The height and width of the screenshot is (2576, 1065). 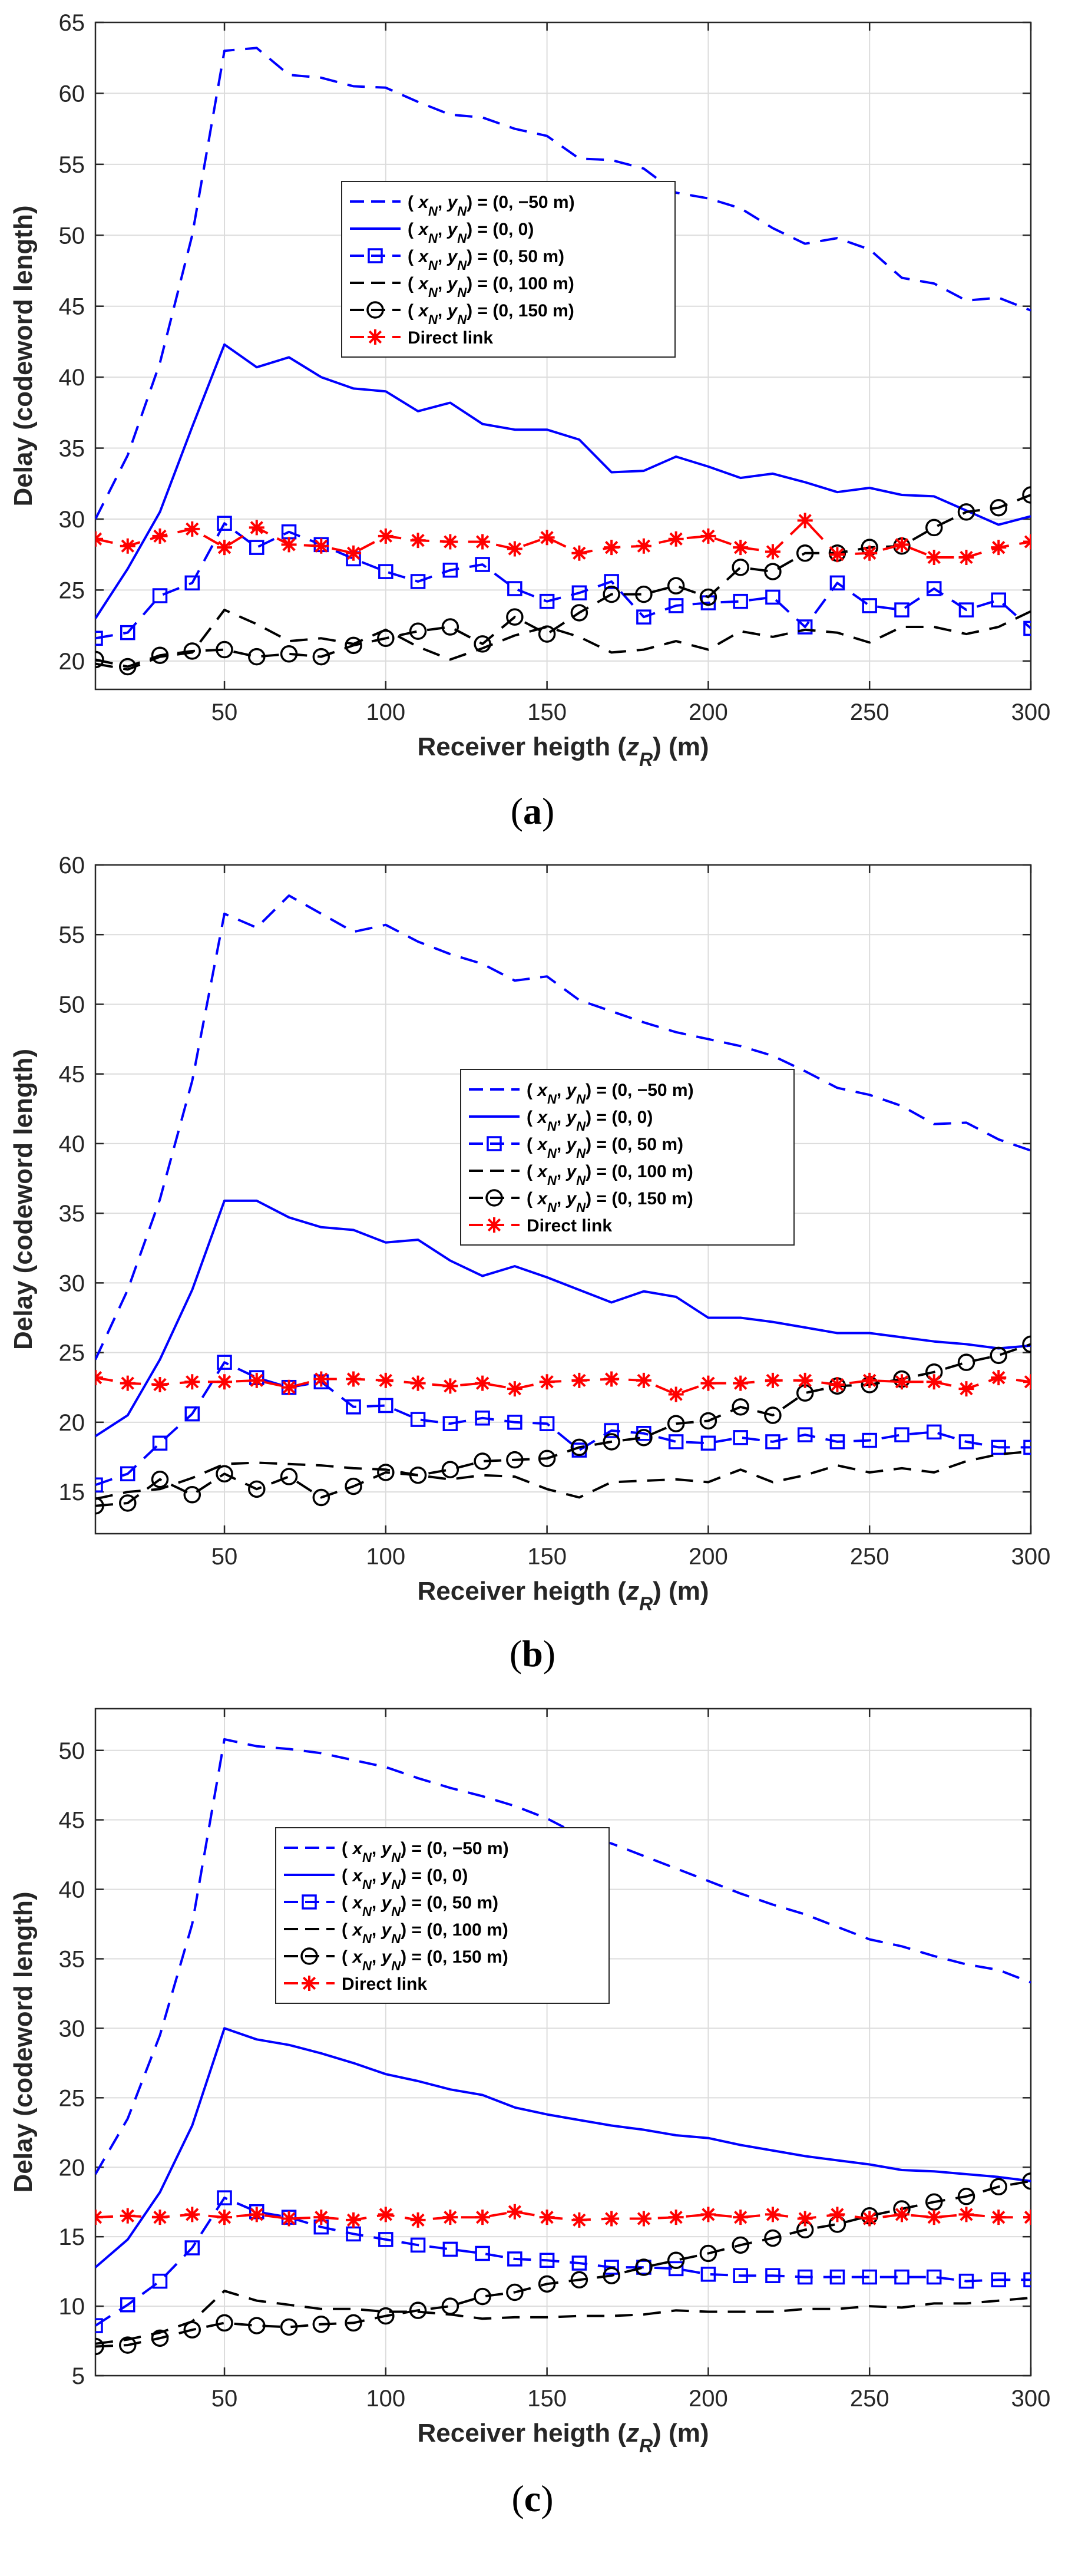 What do you see at coordinates (385, 712) in the screenshot?
I see `x-tick-label: 100` at bounding box center [385, 712].